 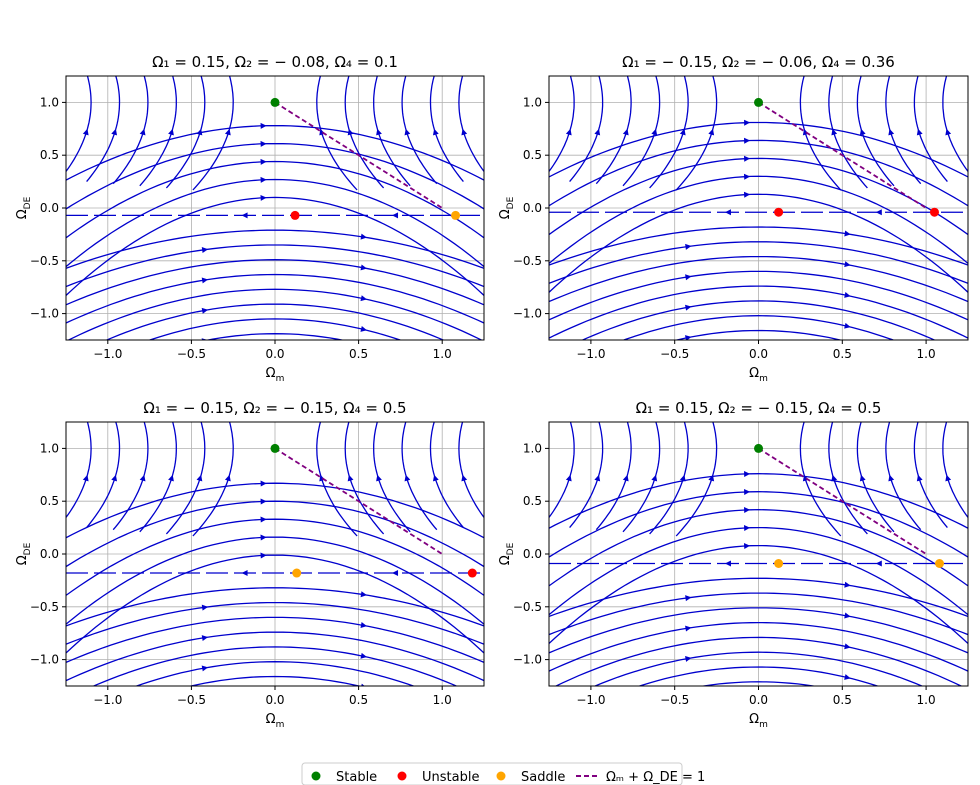 What do you see at coordinates (356, 777) in the screenshot?
I see `legend-label: Stable` at bounding box center [356, 777].